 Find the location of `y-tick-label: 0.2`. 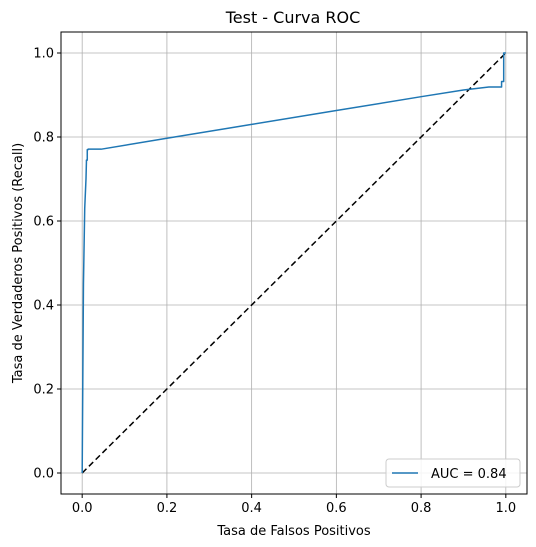

y-tick-label: 0.2 is located at coordinates (43, 390).